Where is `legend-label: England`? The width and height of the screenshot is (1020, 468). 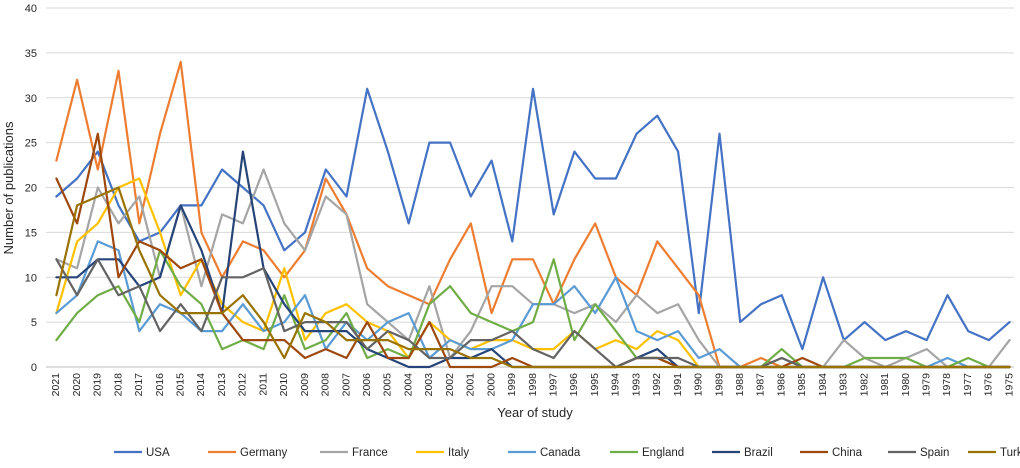
legend-label: England is located at coordinates (663, 453).